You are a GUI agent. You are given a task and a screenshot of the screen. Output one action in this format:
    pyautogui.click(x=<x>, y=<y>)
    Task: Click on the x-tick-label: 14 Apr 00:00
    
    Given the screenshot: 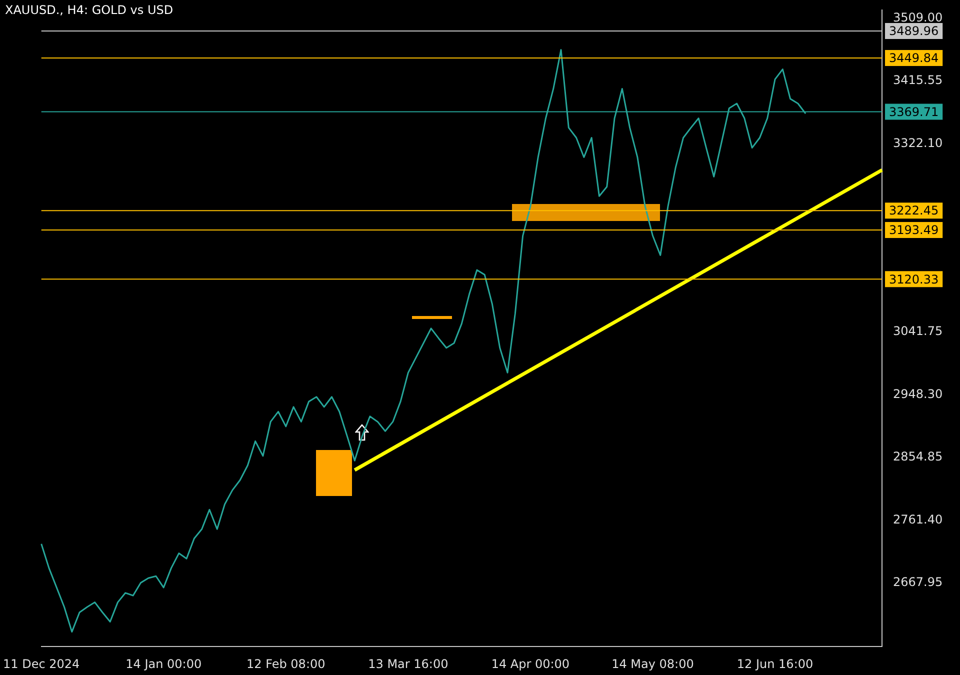 What is the action you would take?
    pyautogui.click(x=530, y=663)
    